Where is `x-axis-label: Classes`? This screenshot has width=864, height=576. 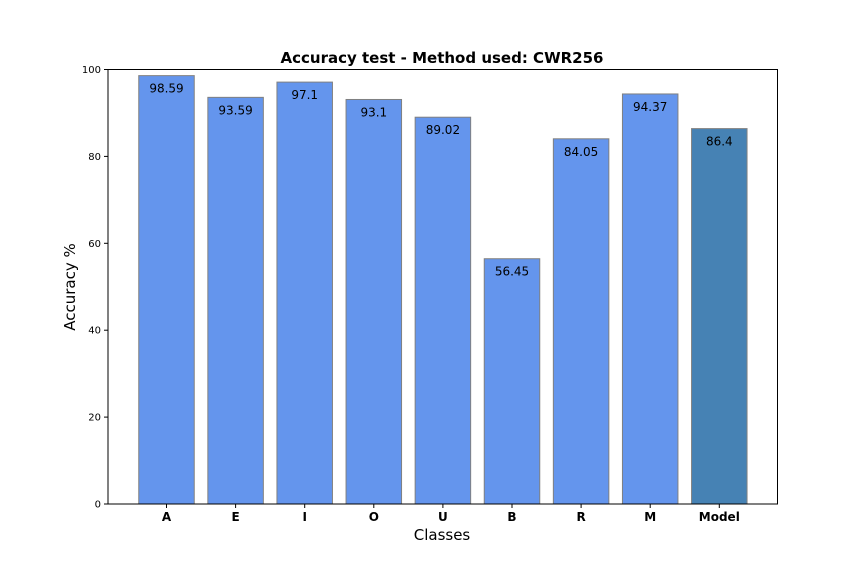 x-axis-label: Classes is located at coordinates (442, 535).